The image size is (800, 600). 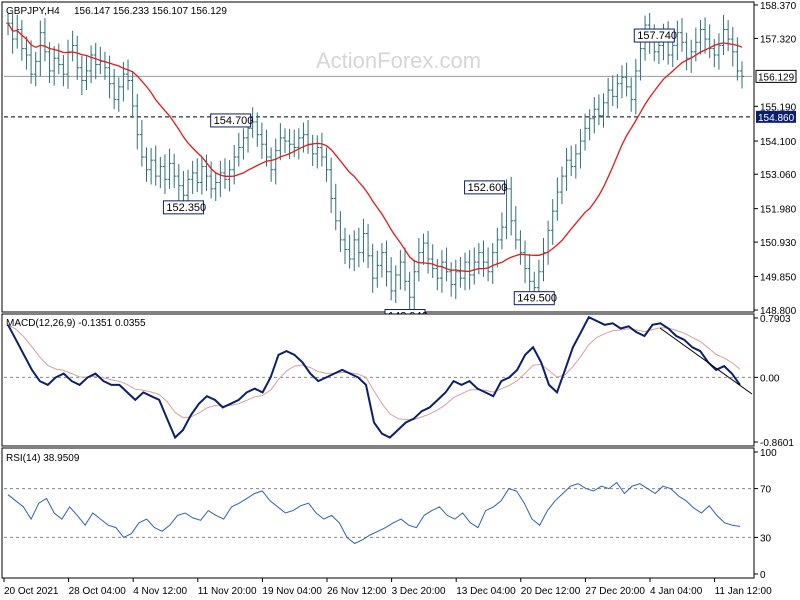 I want to click on price-tick-label: 151.980, so click(x=778, y=210).